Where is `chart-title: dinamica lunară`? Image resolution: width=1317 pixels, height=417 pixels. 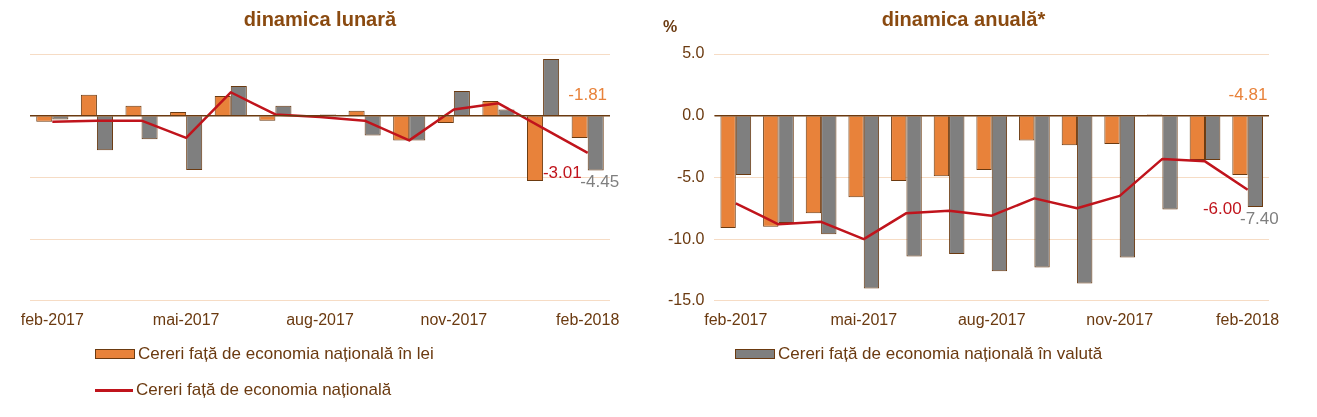
chart-title: dinamica lunară is located at coordinates (320, 18).